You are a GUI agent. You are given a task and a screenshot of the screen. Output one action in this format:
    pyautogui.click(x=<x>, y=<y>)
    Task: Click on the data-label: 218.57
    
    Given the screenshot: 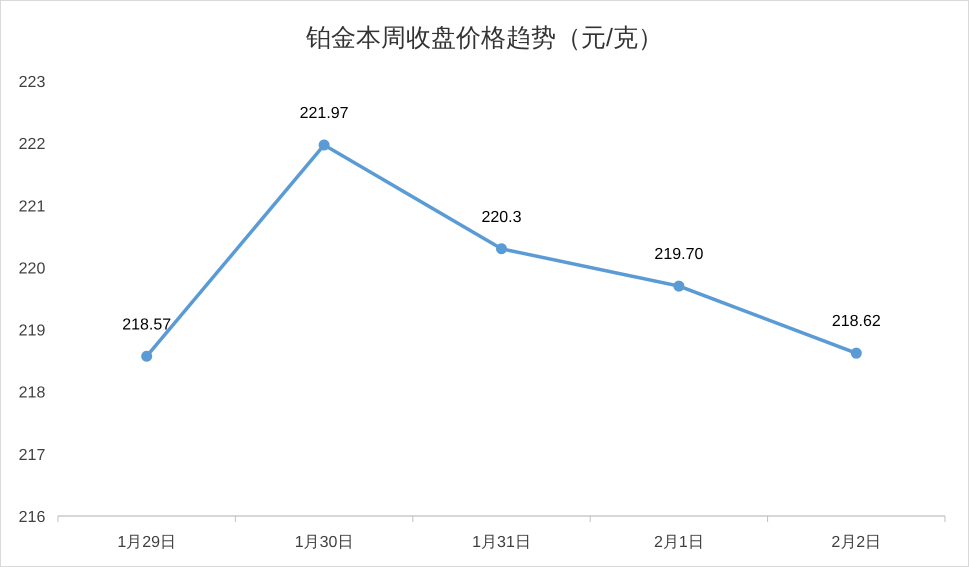 What is the action you would take?
    pyautogui.click(x=147, y=325)
    